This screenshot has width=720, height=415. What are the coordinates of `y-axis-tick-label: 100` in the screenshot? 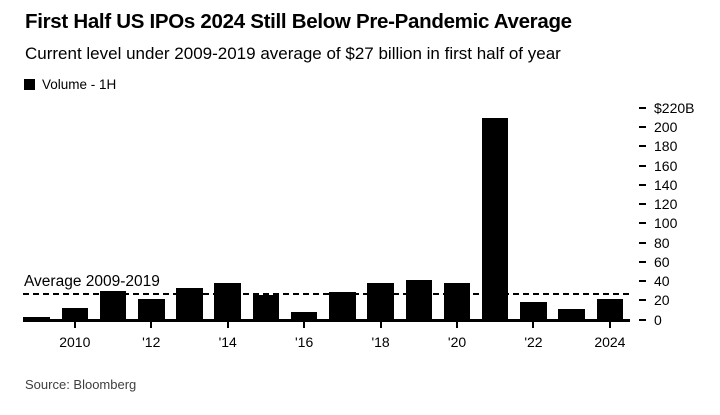 It's located at (666, 223).